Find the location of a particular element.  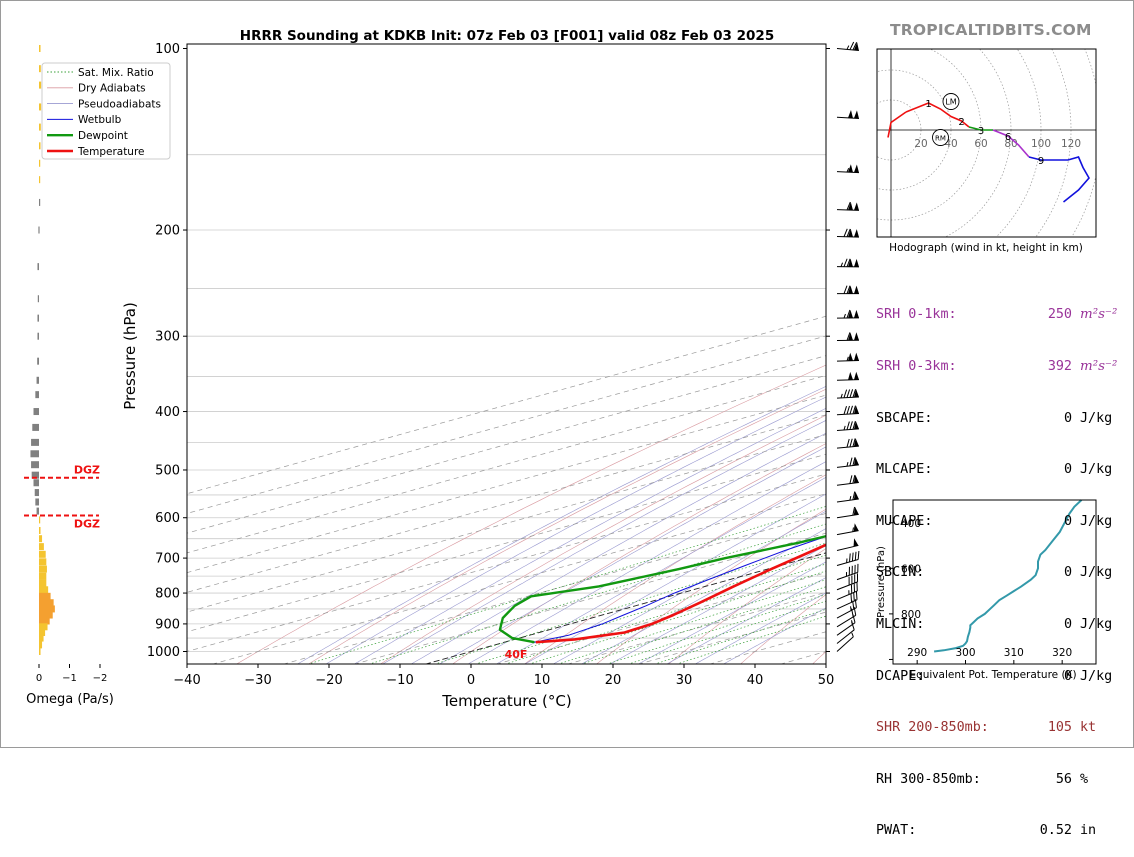

hodograph-ring-label: 20 is located at coordinates (920, 144).